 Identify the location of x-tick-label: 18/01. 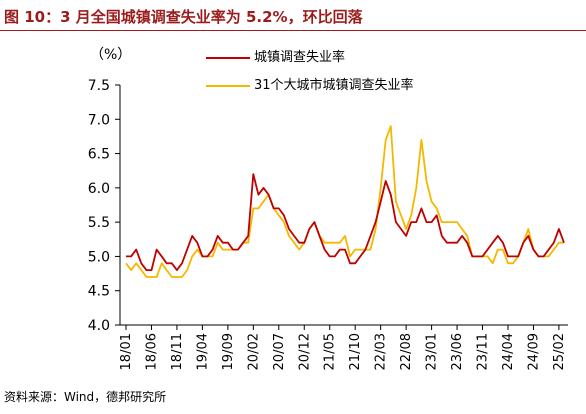
(126, 351).